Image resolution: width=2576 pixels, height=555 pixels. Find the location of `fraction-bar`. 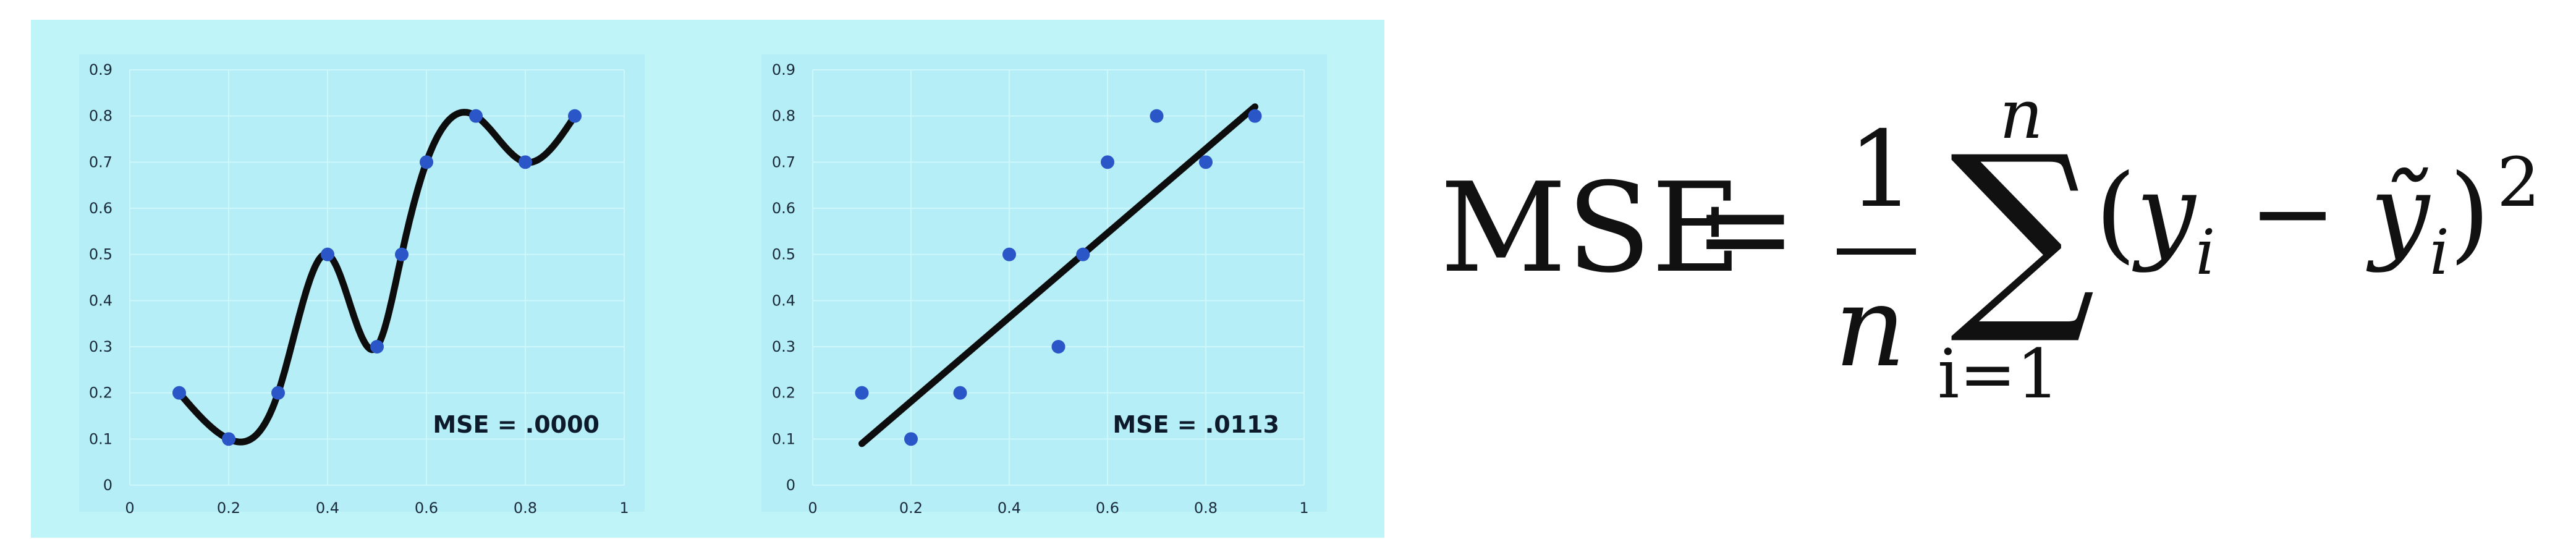

fraction-bar is located at coordinates (1876, 251).